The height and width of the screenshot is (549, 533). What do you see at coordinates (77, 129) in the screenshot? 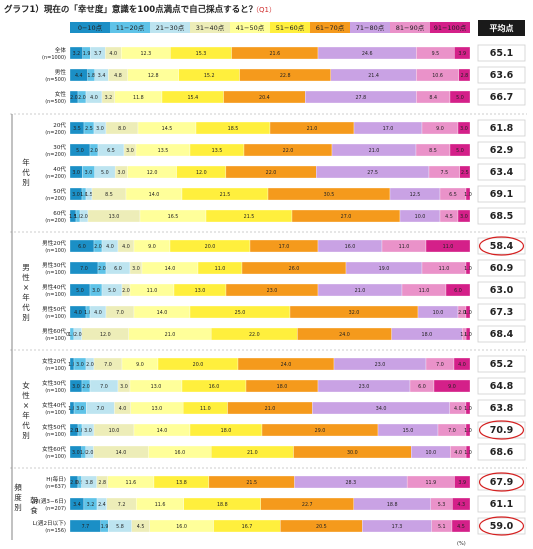
I see `bar-value-0: 3.5` at bounding box center [77, 129].